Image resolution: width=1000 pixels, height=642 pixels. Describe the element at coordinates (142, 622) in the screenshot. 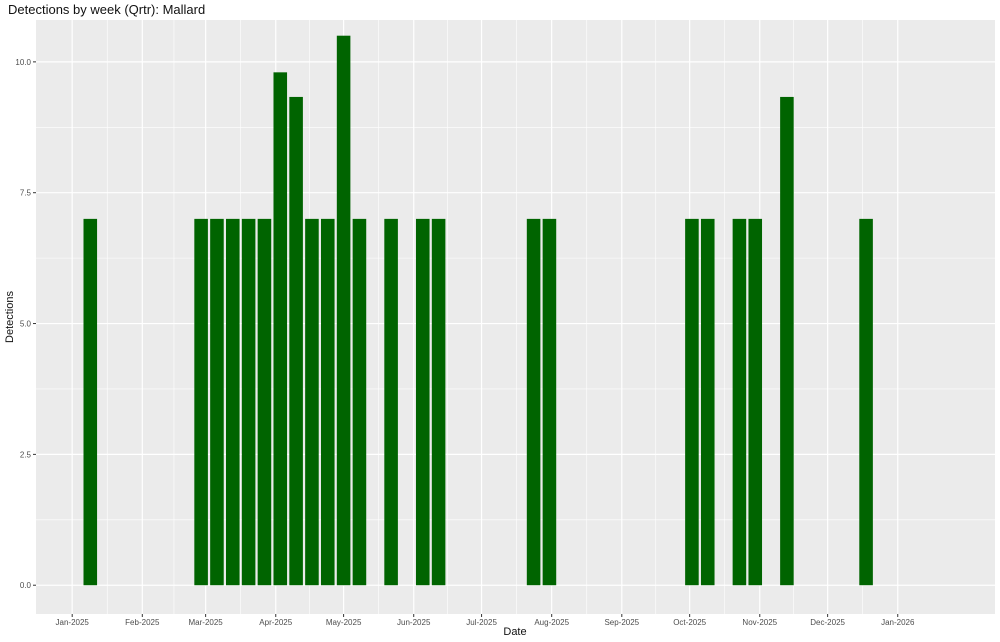

I see `x-tick-label: Feb-2025` at that location.